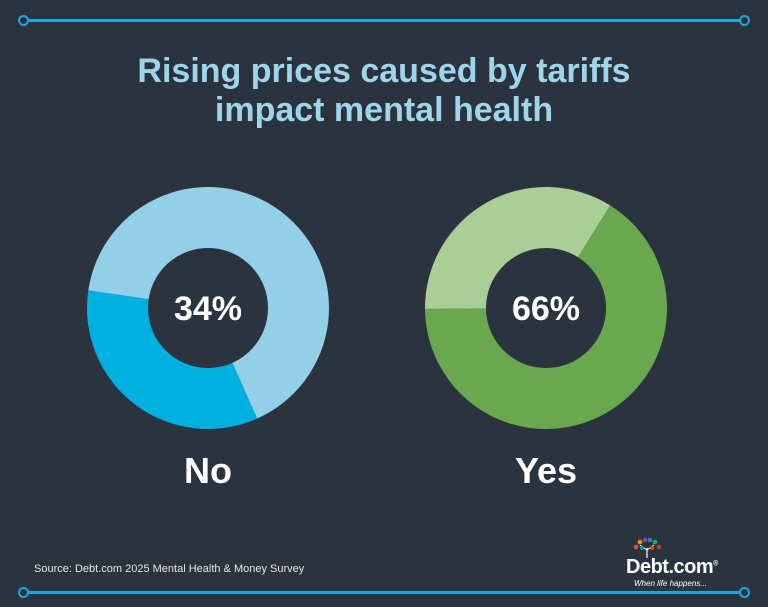 This screenshot has width=768, height=607. Describe the element at coordinates (208, 470) in the screenshot. I see `donut-no-label: No` at that location.